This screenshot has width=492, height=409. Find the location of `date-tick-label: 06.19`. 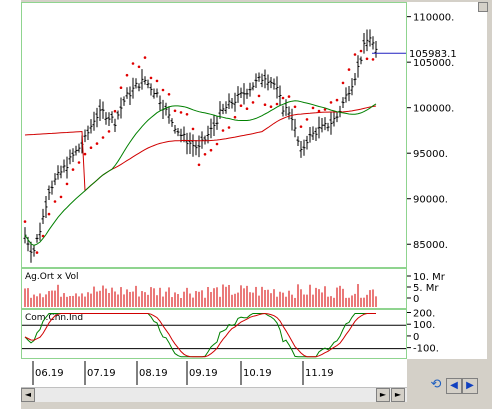

date-tick-label: 06.19 is located at coordinates (49, 373).